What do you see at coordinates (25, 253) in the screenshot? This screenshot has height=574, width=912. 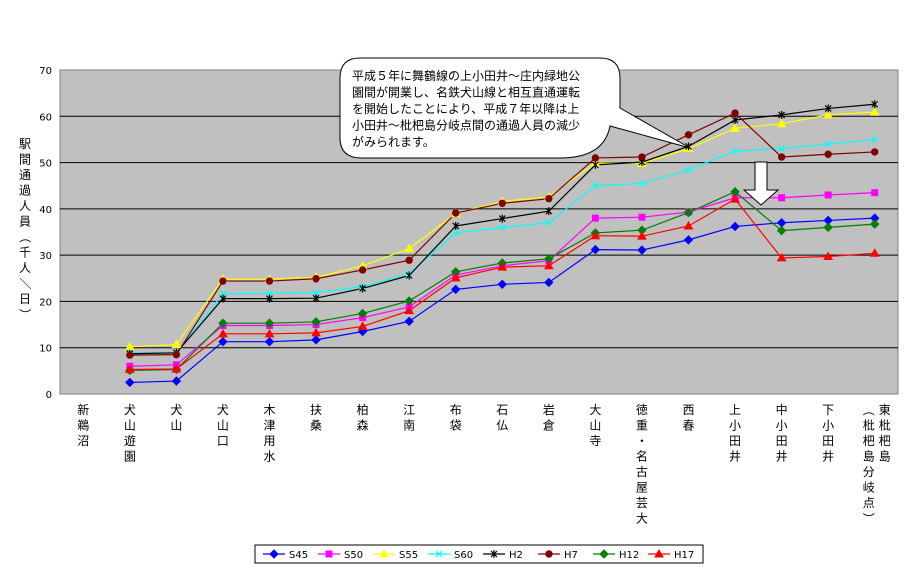 I see `svg-text: 千` at bounding box center [25, 253].